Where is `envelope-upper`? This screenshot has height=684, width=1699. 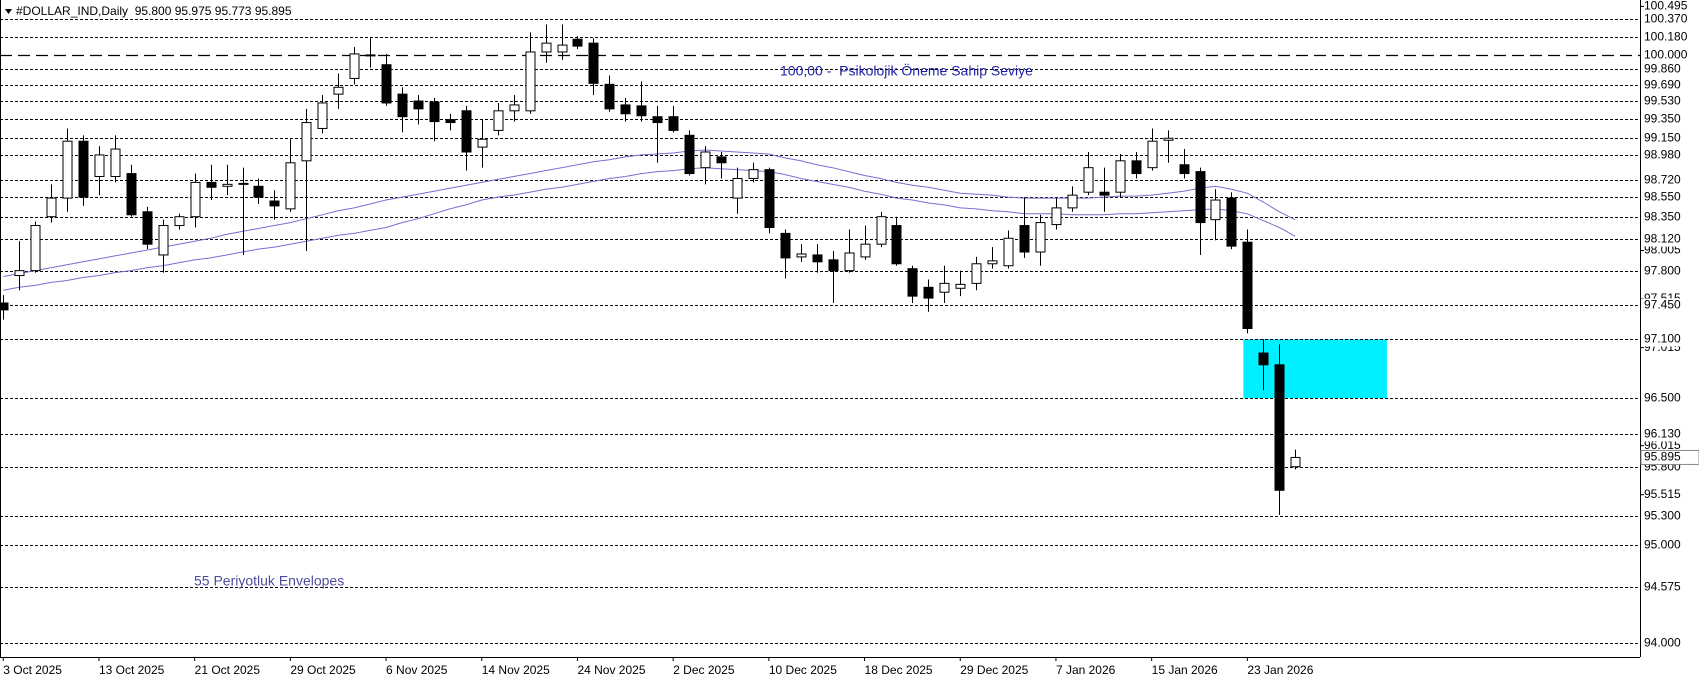
envelope-upper is located at coordinates (649, 213).